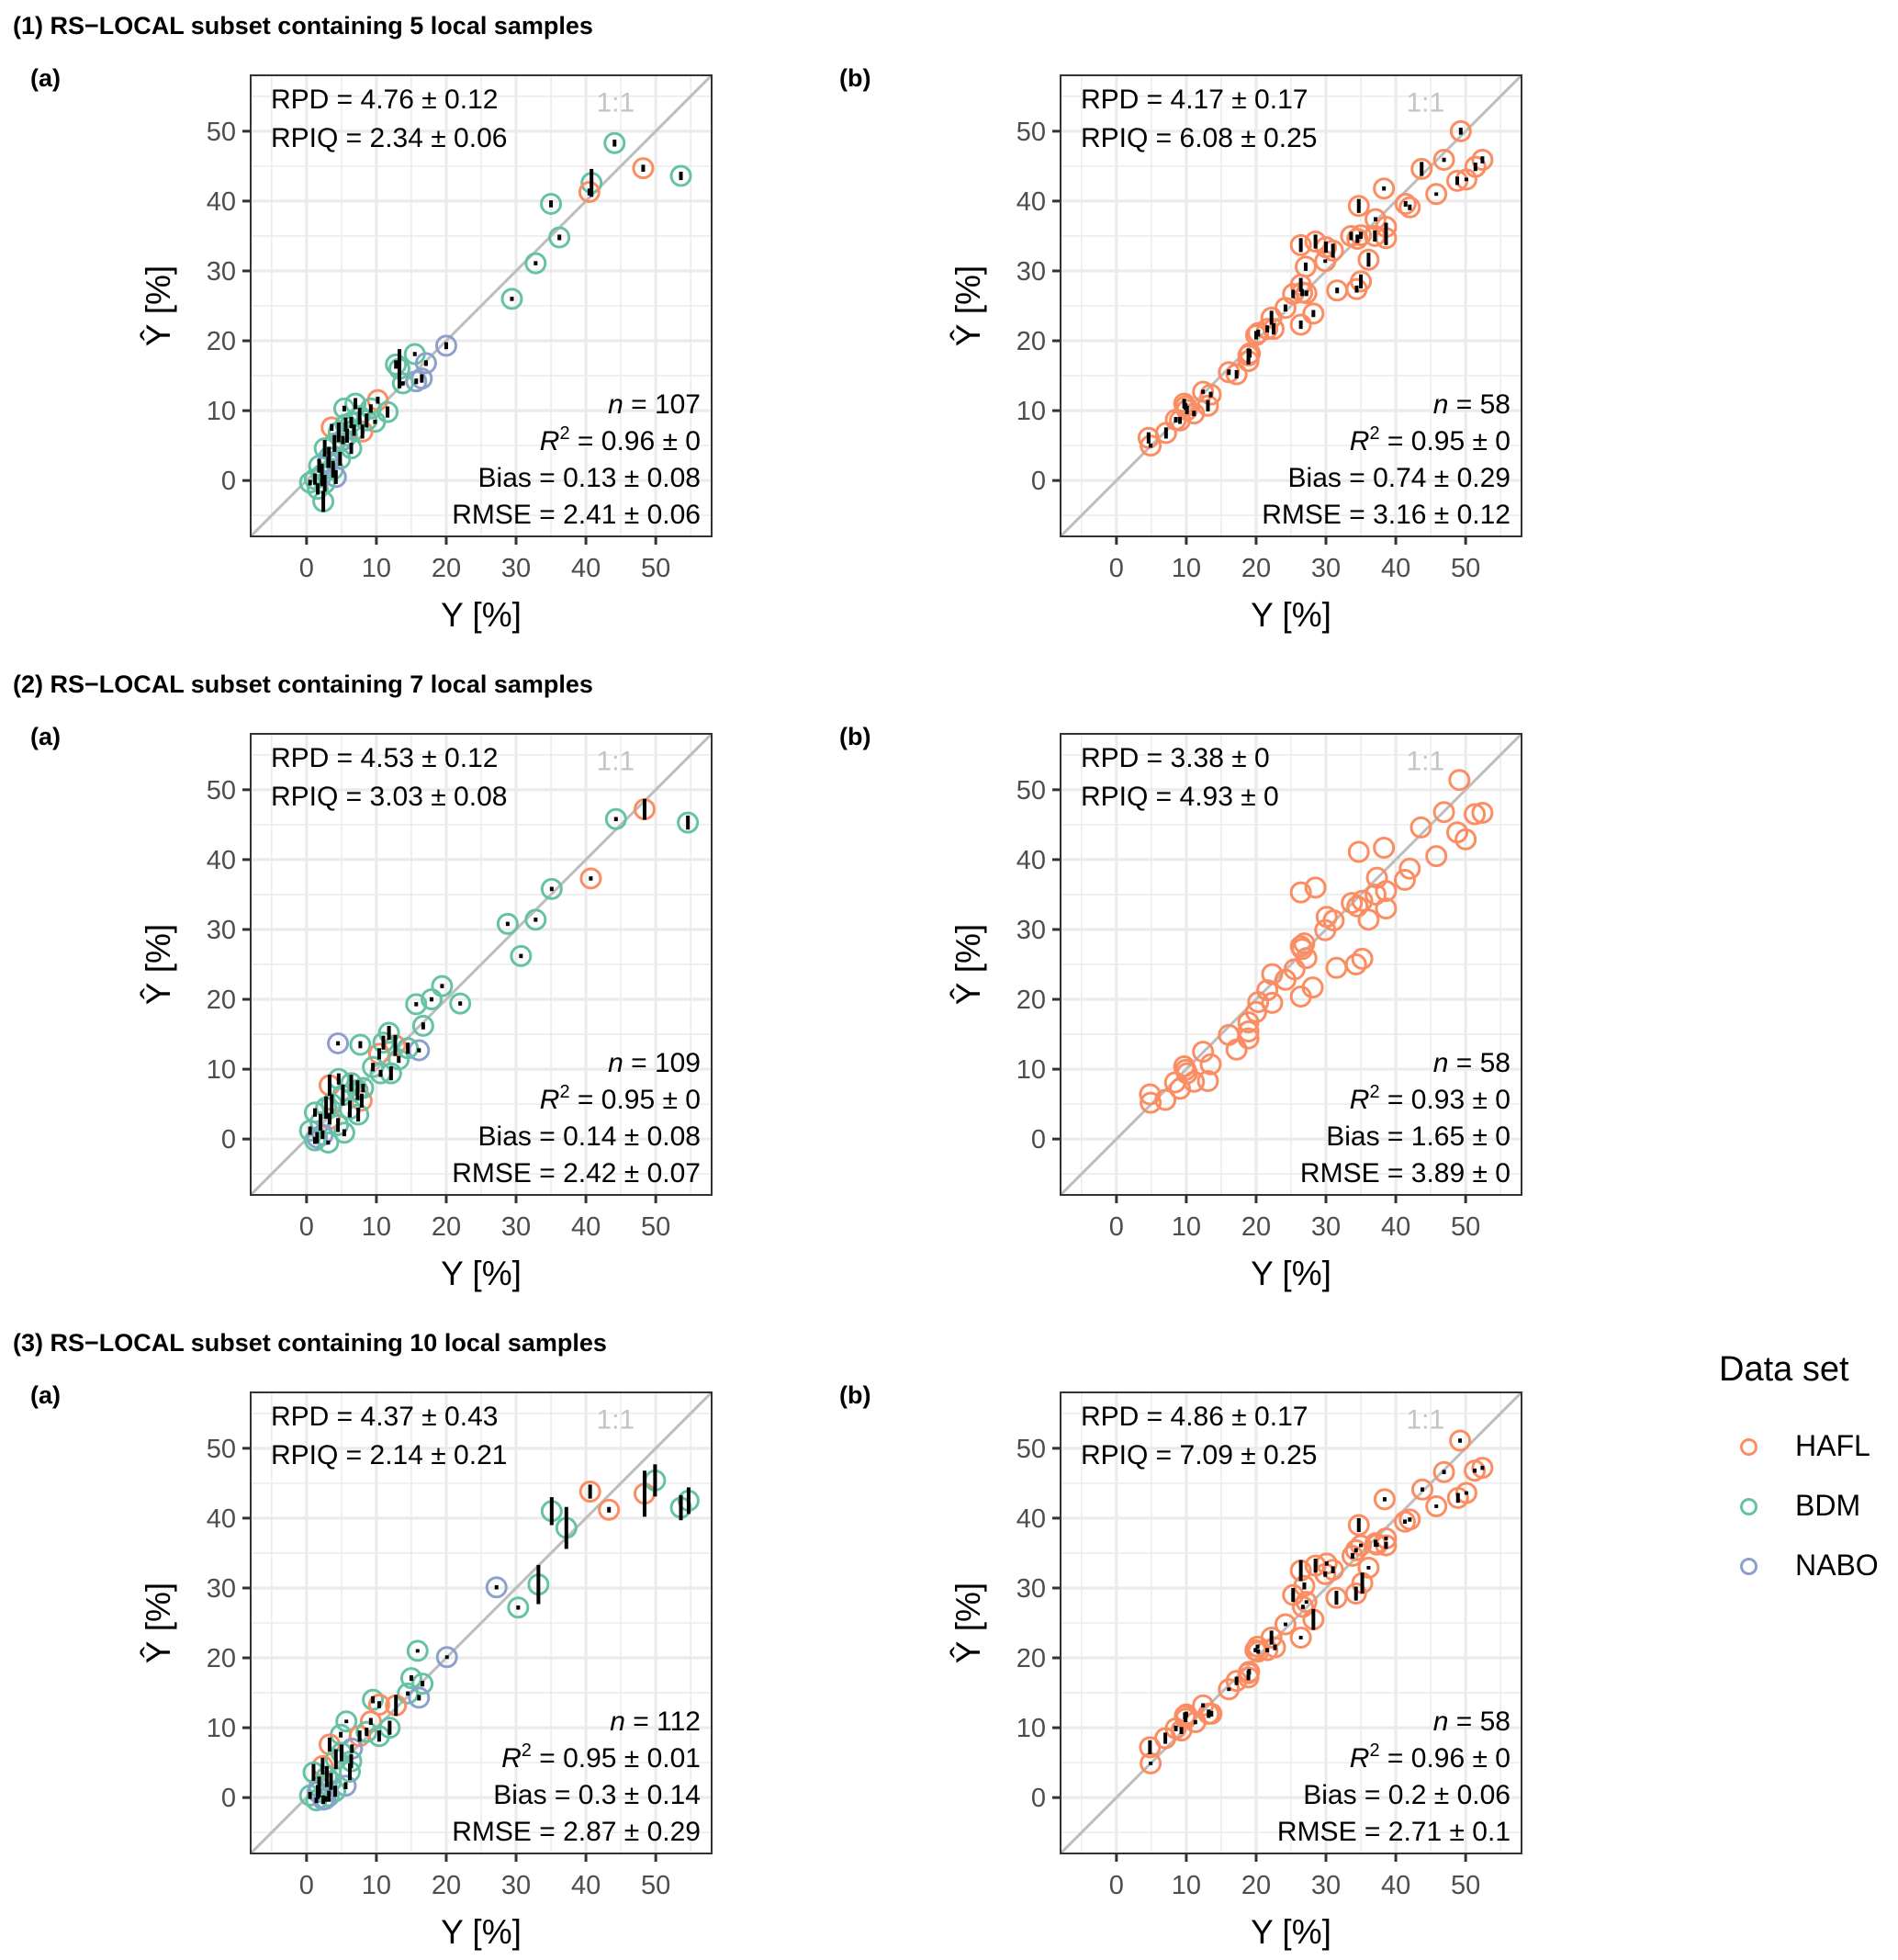  What do you see at coordinates (576, 1173) in the screenshot?
I see `stat-rmse: RMSE = 2.42 ± 0.07` at bounding box center [576, 1173].